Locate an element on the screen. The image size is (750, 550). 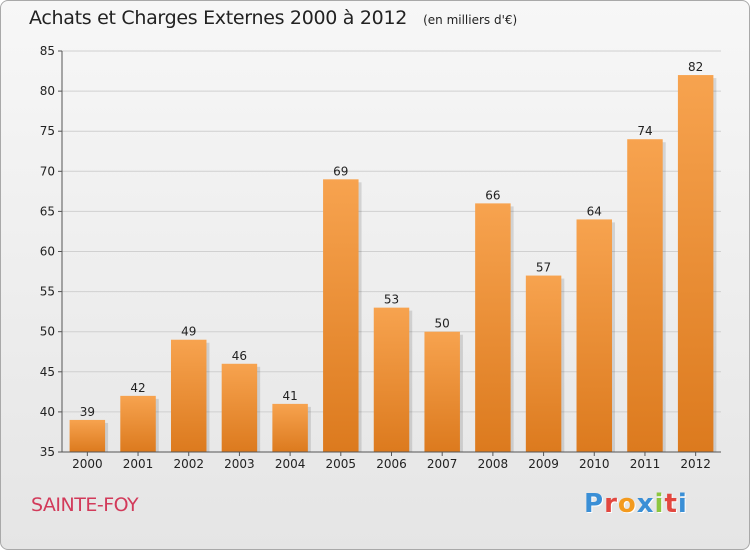
x-tick-label: 2005 is located at coordinates (341, 464).